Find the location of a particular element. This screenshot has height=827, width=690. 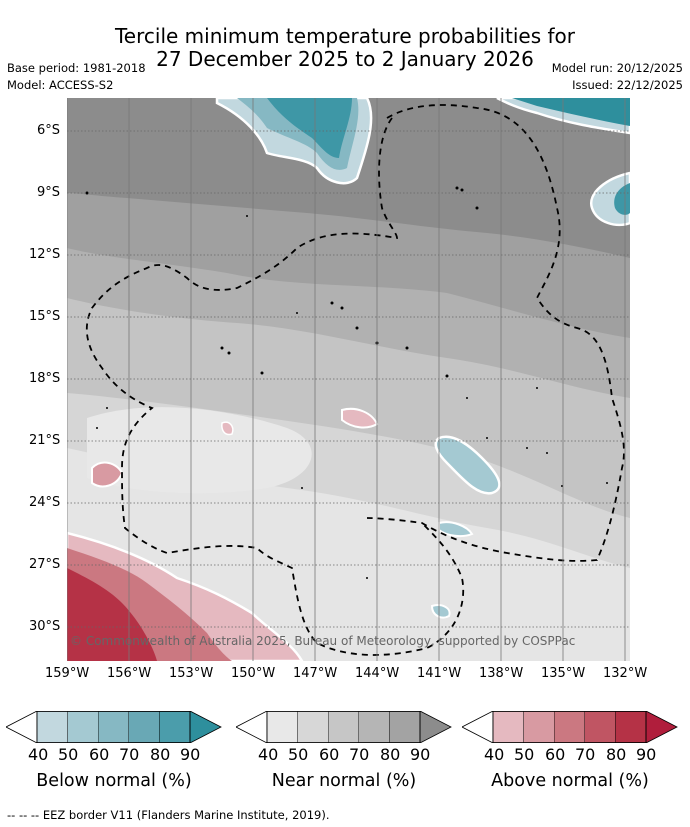

lat-tick: 24°S is located at coordinates (45, 502).